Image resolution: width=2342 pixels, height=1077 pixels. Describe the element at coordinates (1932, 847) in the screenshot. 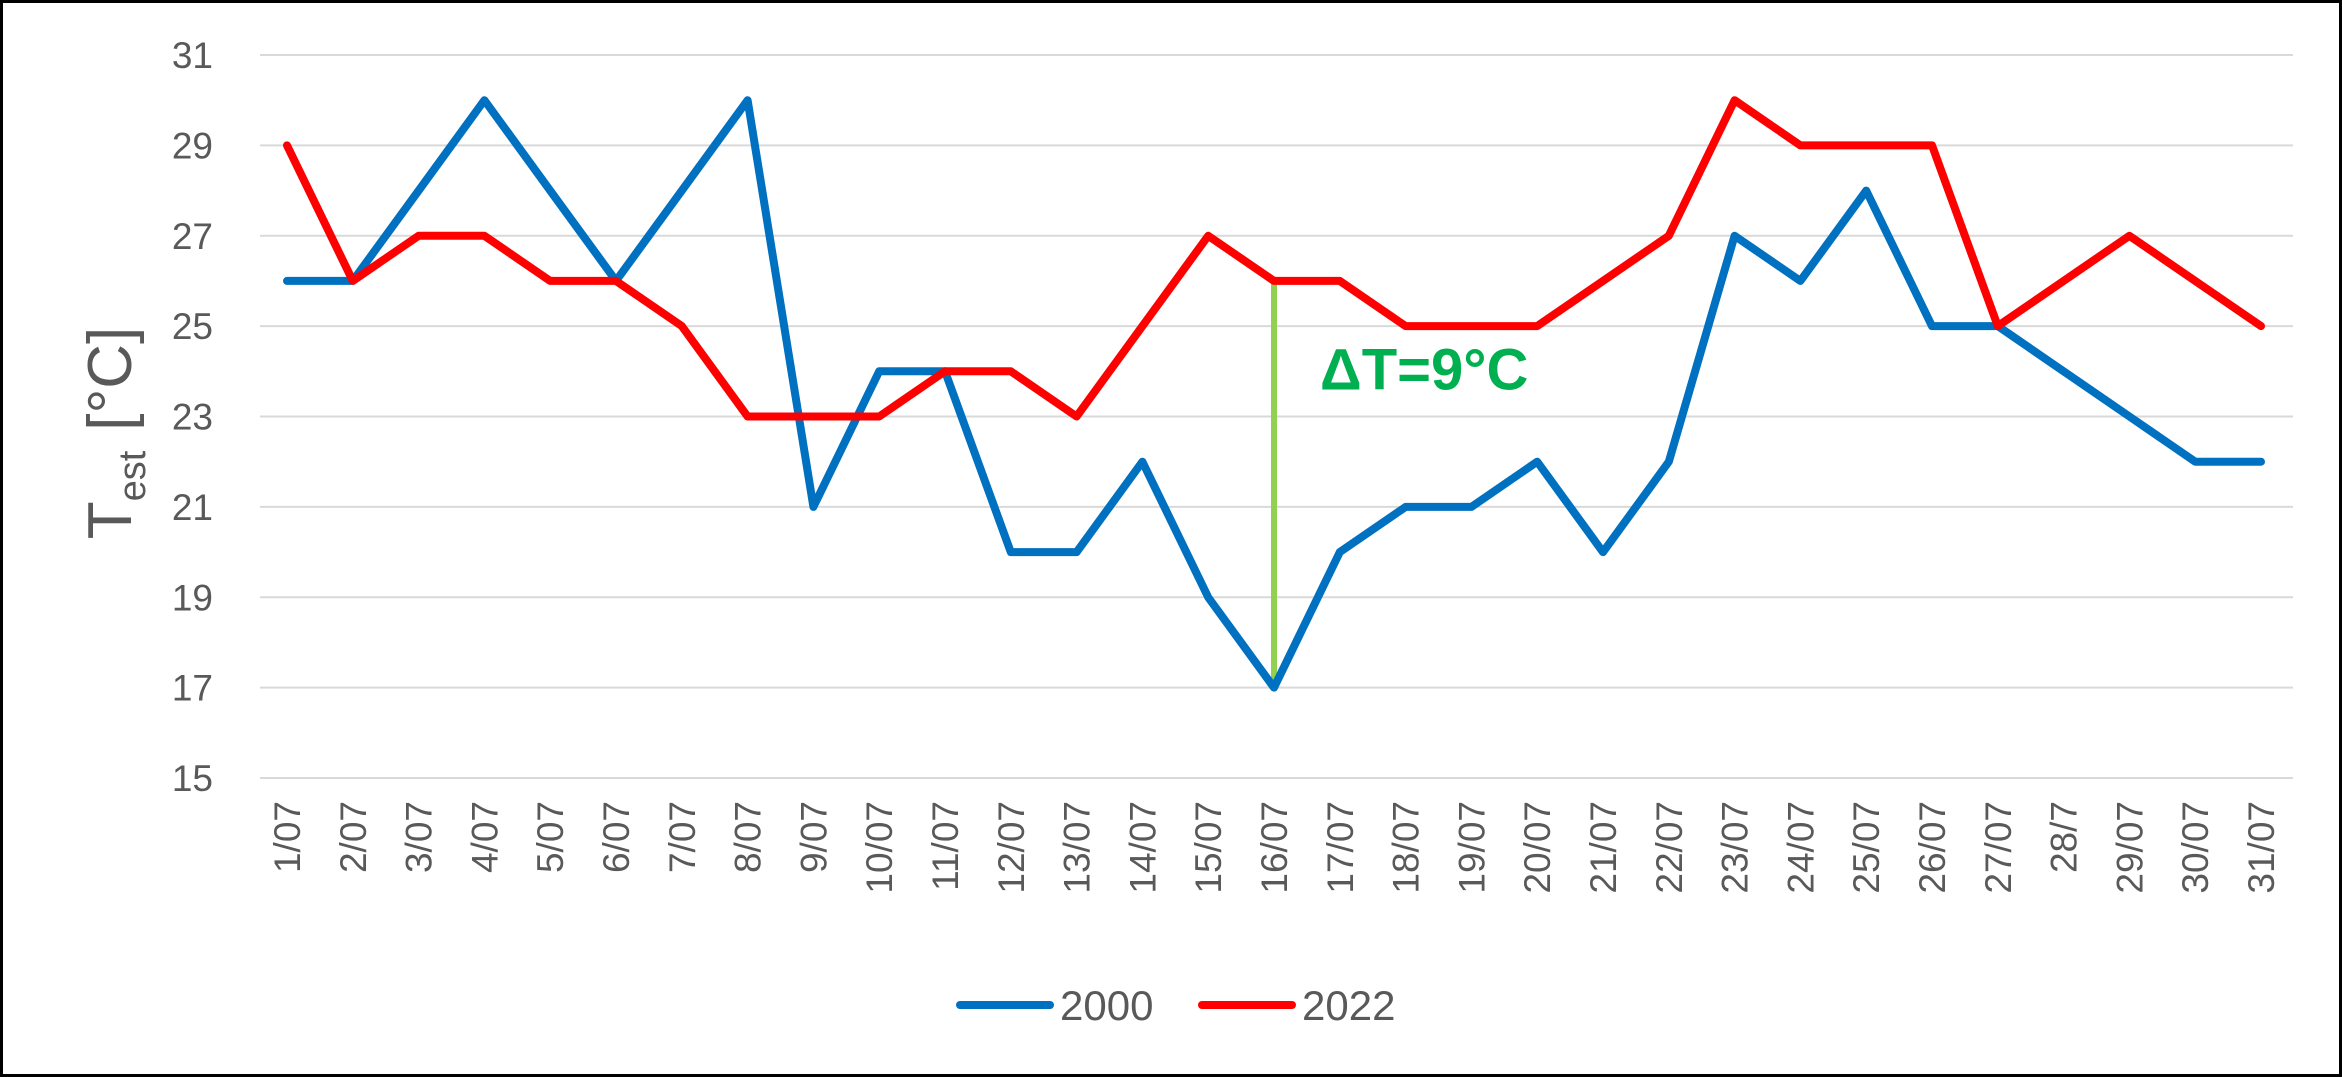

I see `x-tick-label: 26/07` at that location.